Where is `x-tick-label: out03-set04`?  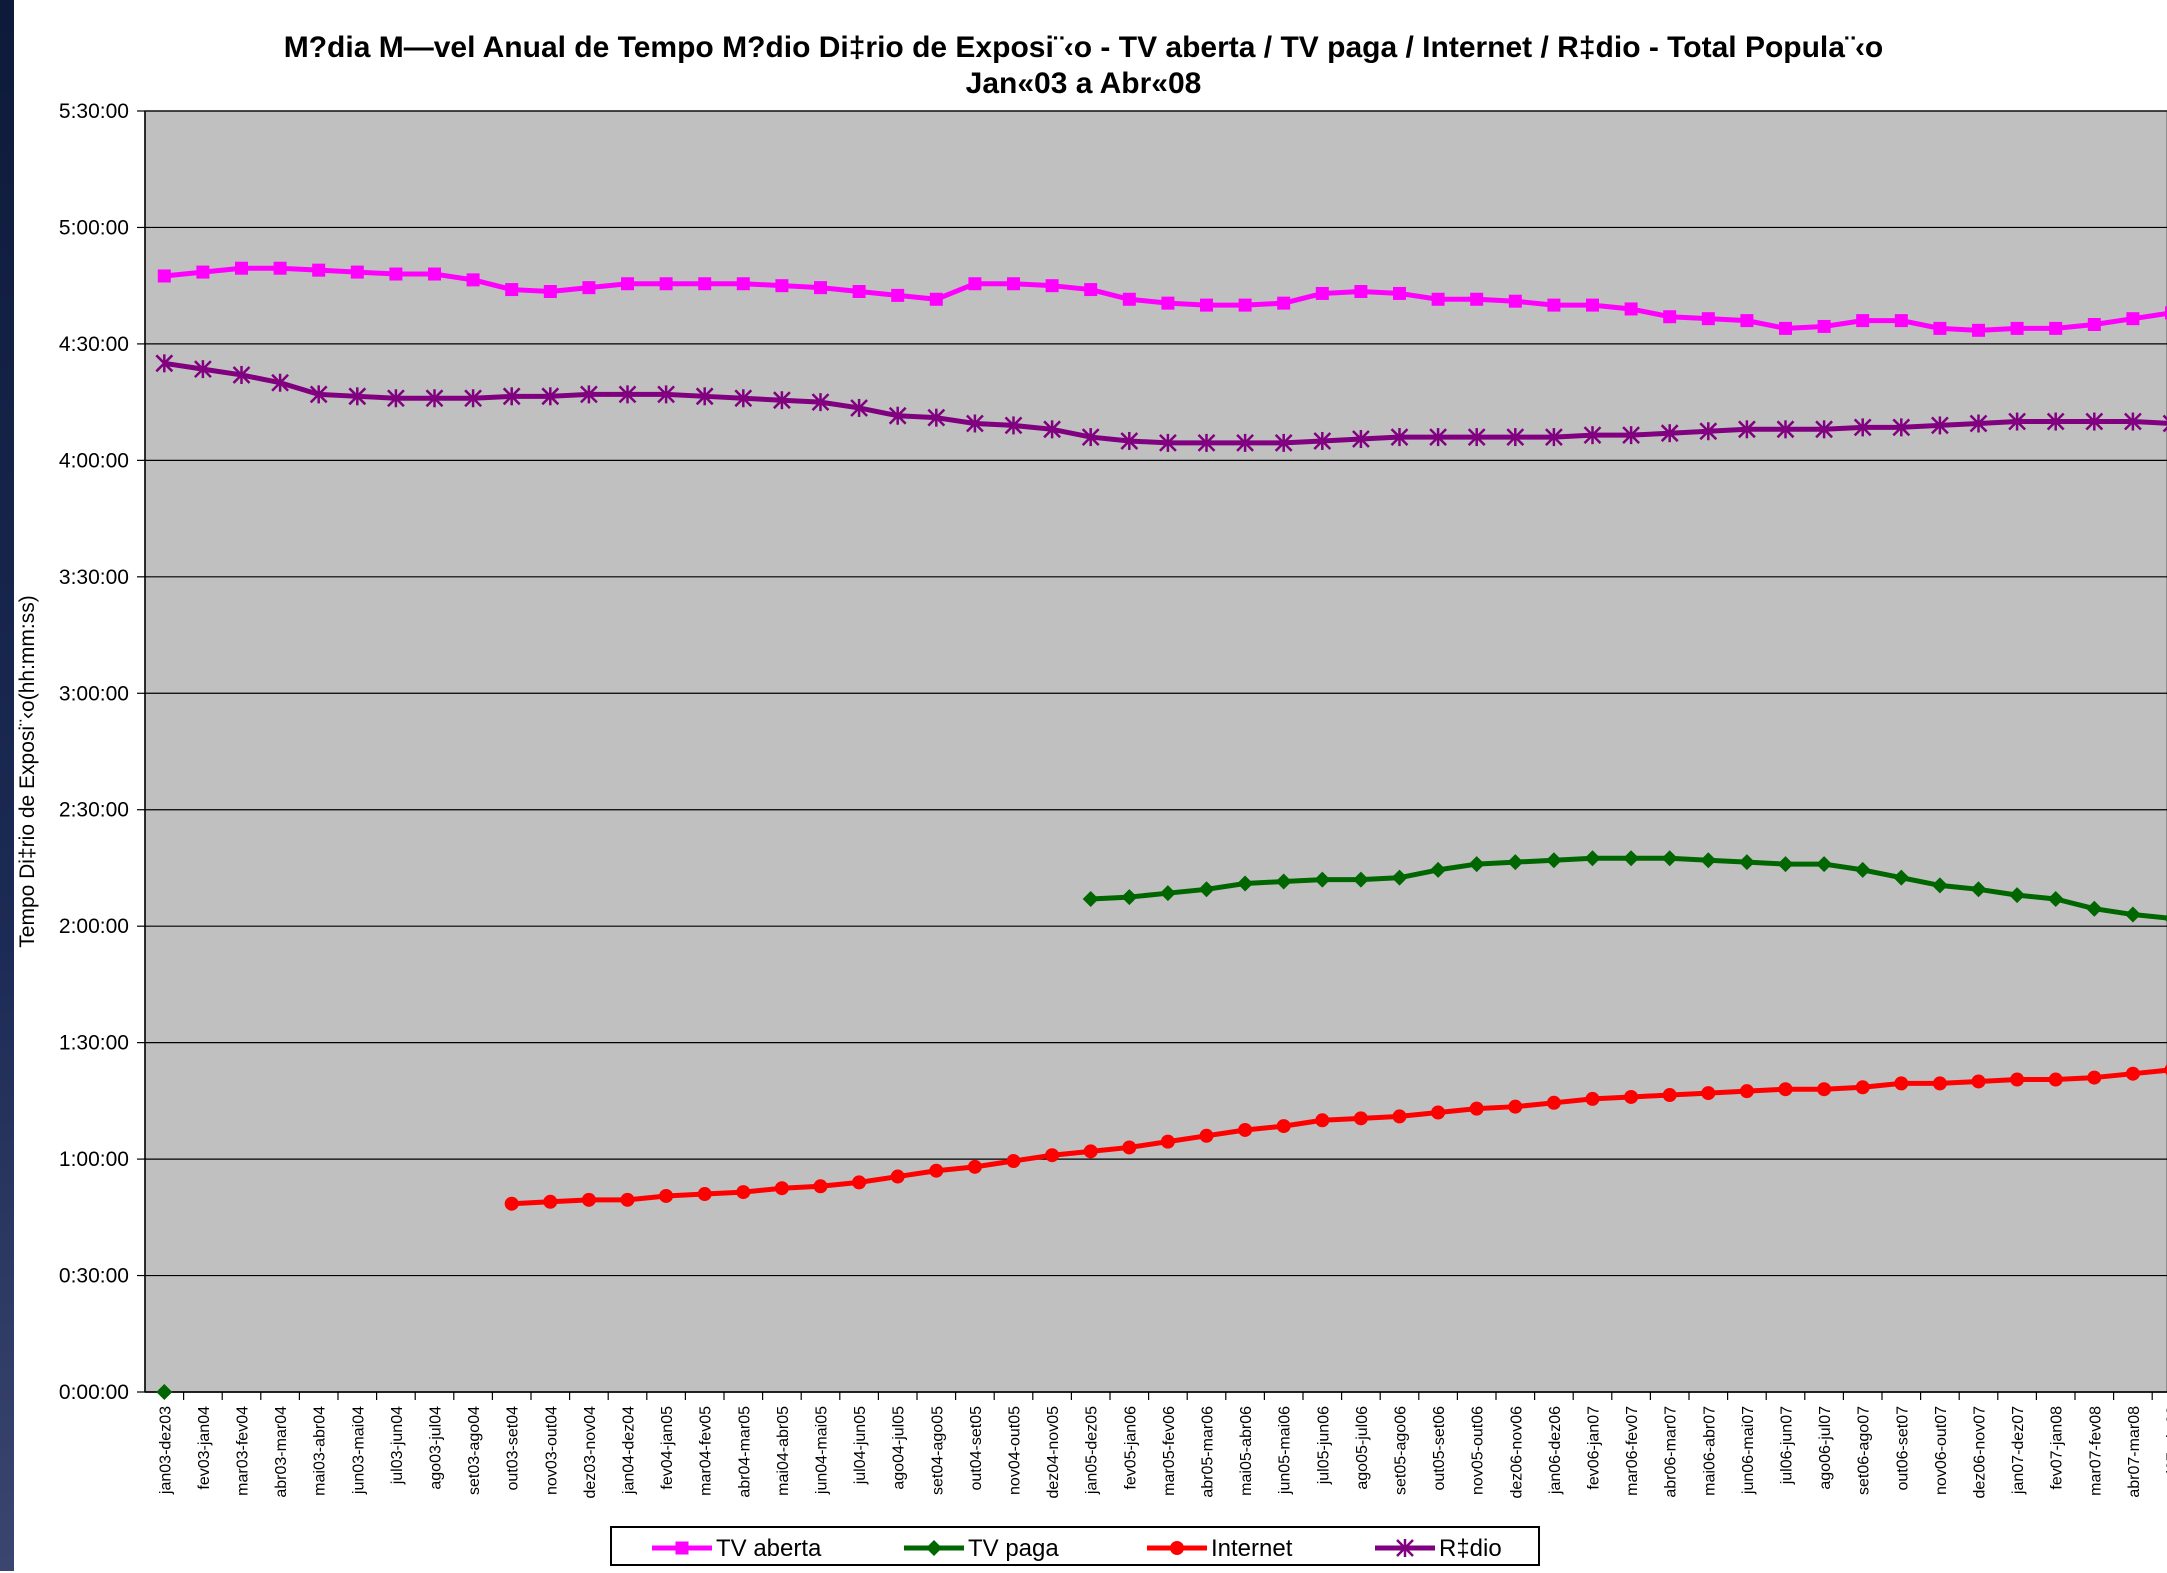
x-tick-label: out03-set04 is located at coordinates (513, 1448).